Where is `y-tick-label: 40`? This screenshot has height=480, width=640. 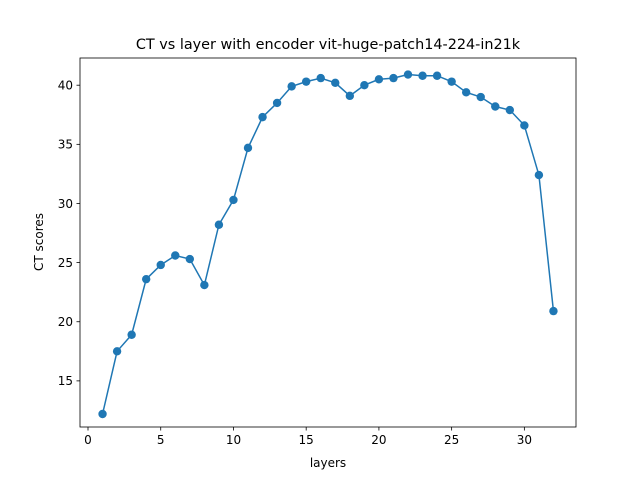 y-tick-label: 40 is located at coordinates (65, 86).